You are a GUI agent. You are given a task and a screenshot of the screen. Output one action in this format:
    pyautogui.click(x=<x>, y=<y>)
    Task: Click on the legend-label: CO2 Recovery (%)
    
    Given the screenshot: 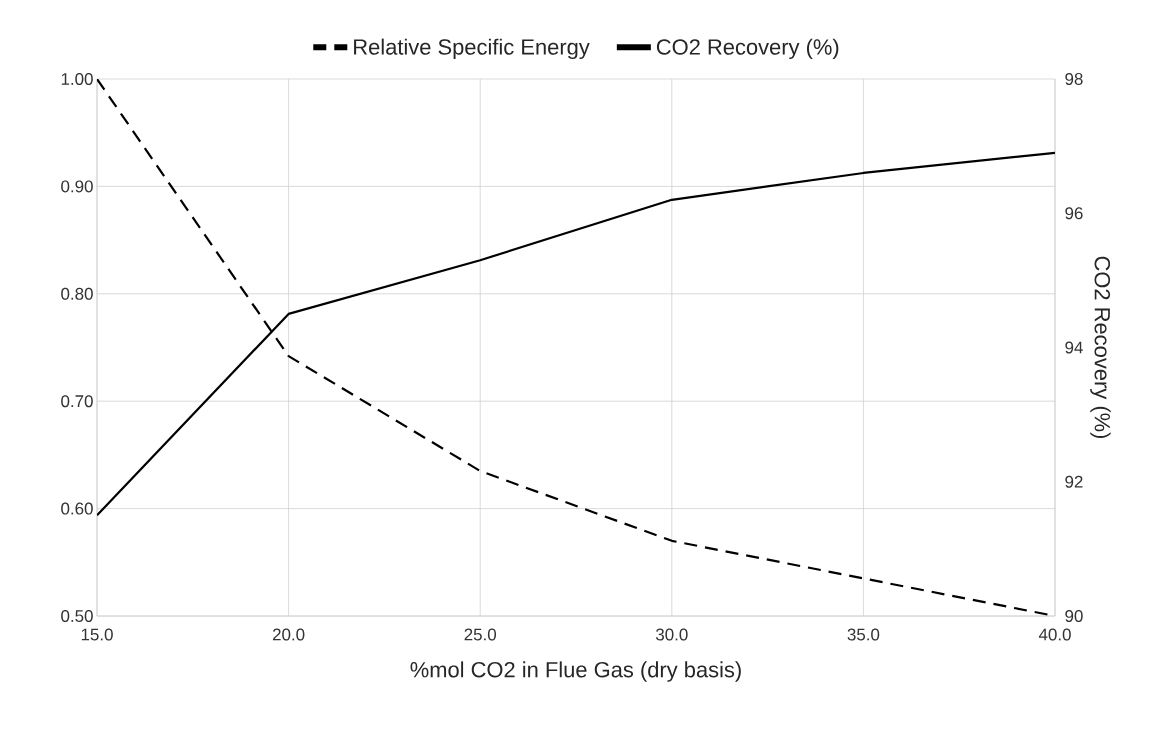 What is the action you would take?
    pyautogui.click(x=747, y=49)
    